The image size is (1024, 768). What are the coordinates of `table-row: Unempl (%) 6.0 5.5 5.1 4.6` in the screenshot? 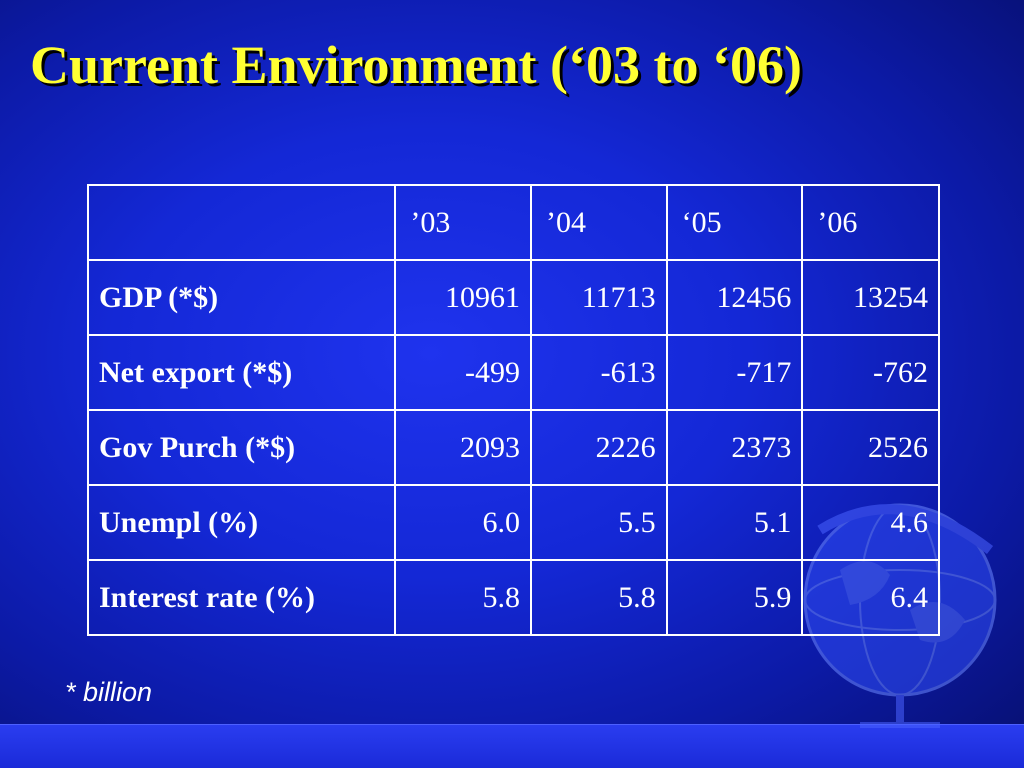 It's located at (513, 522).